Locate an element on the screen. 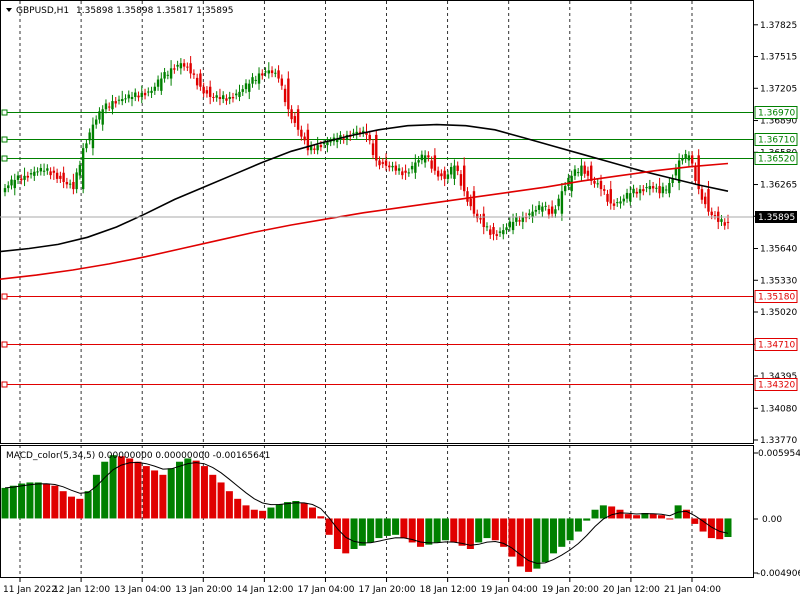 This screenshot has width=800, height=600. price-tick-label: 1.34080 is located at coordinates (778, 409).